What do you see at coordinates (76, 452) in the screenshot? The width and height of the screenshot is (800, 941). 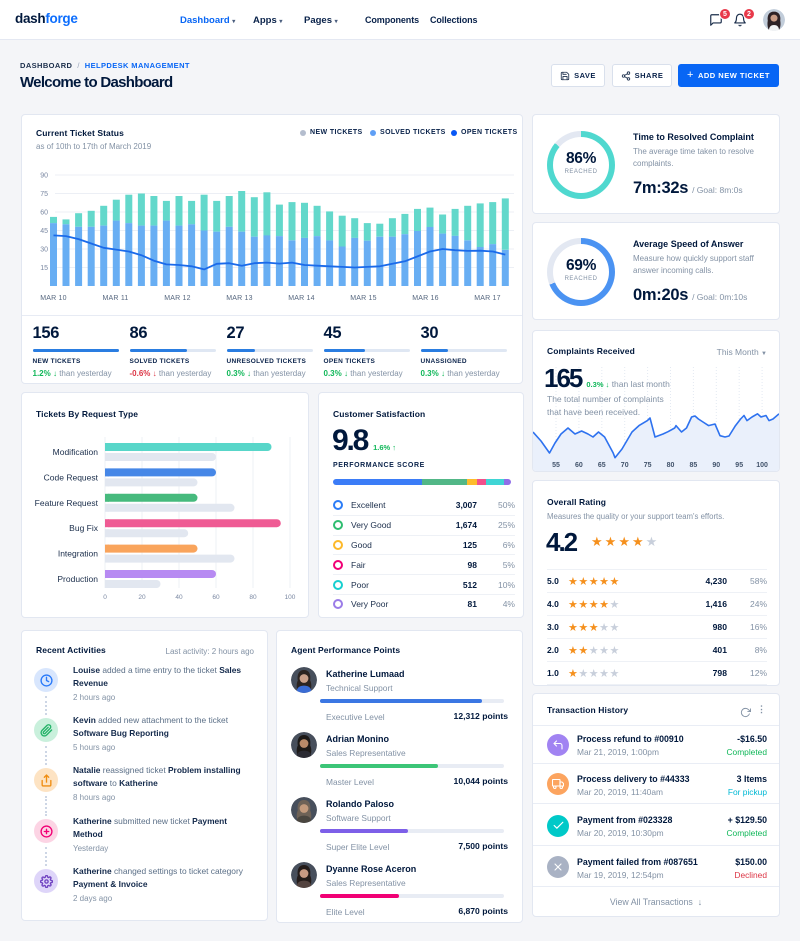 I see `svg-text: Modification` at bounding box center [76, 452].